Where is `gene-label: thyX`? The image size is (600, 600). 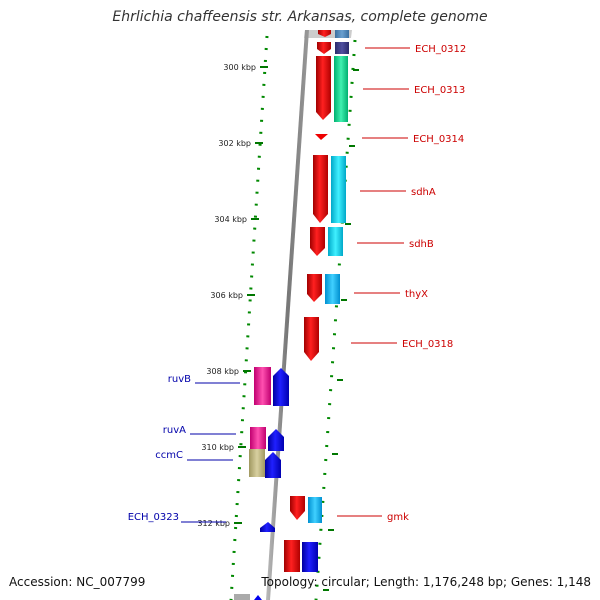
gene-label: thyX is located at coordinates (416, 294).